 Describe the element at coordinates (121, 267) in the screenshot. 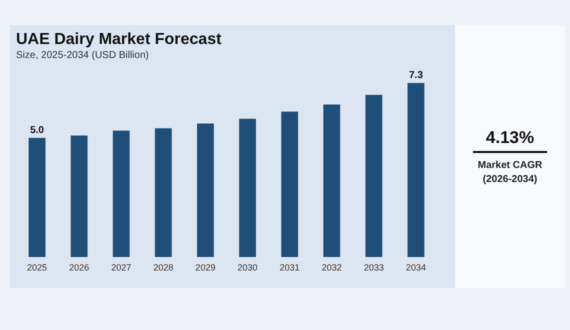

I see `x-tick-label: 2027` at that location.